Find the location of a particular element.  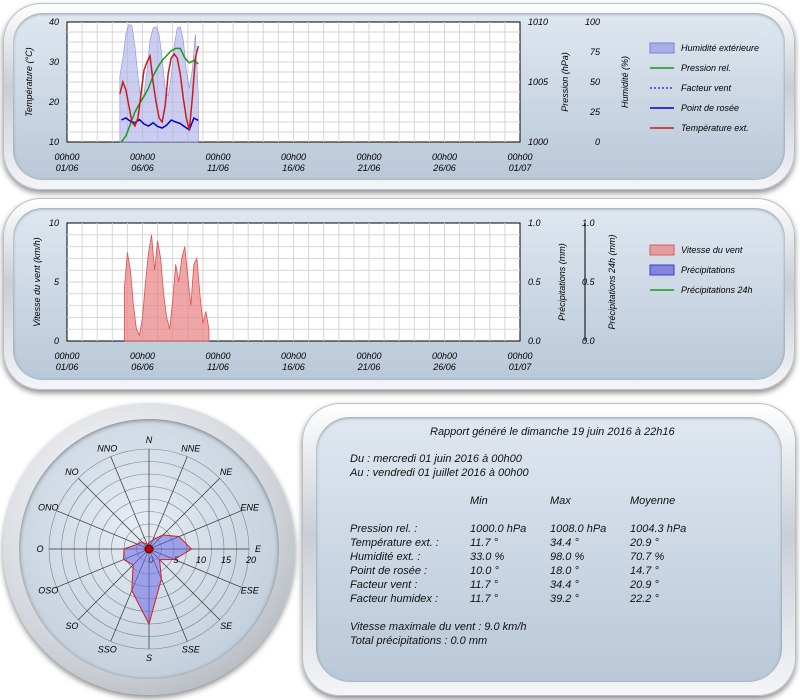

y-tick-label: 1005 is located at coordinates (538, 82).